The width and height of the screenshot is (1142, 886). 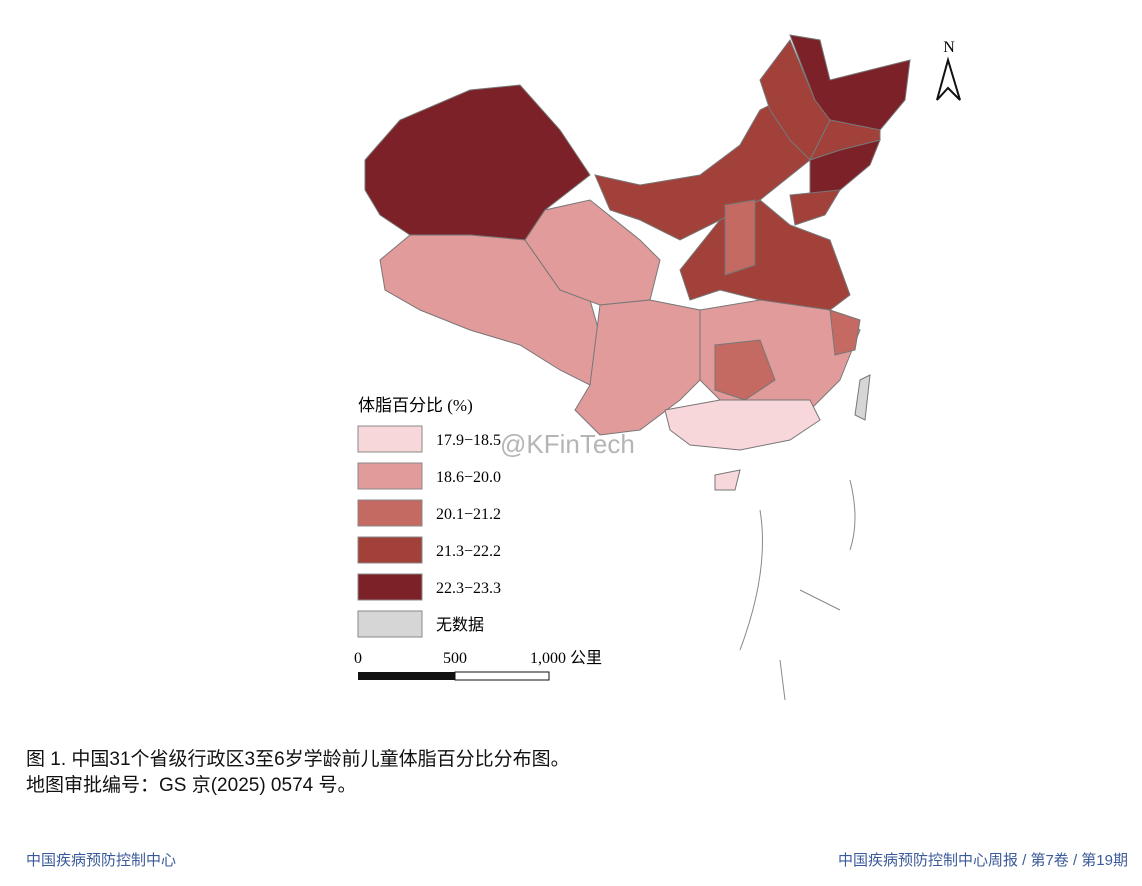 What do you see at coordinates (468, 551) in the screenshot?
I see `legend-label: 21.3−22.2` at bounding box center [468, 551].